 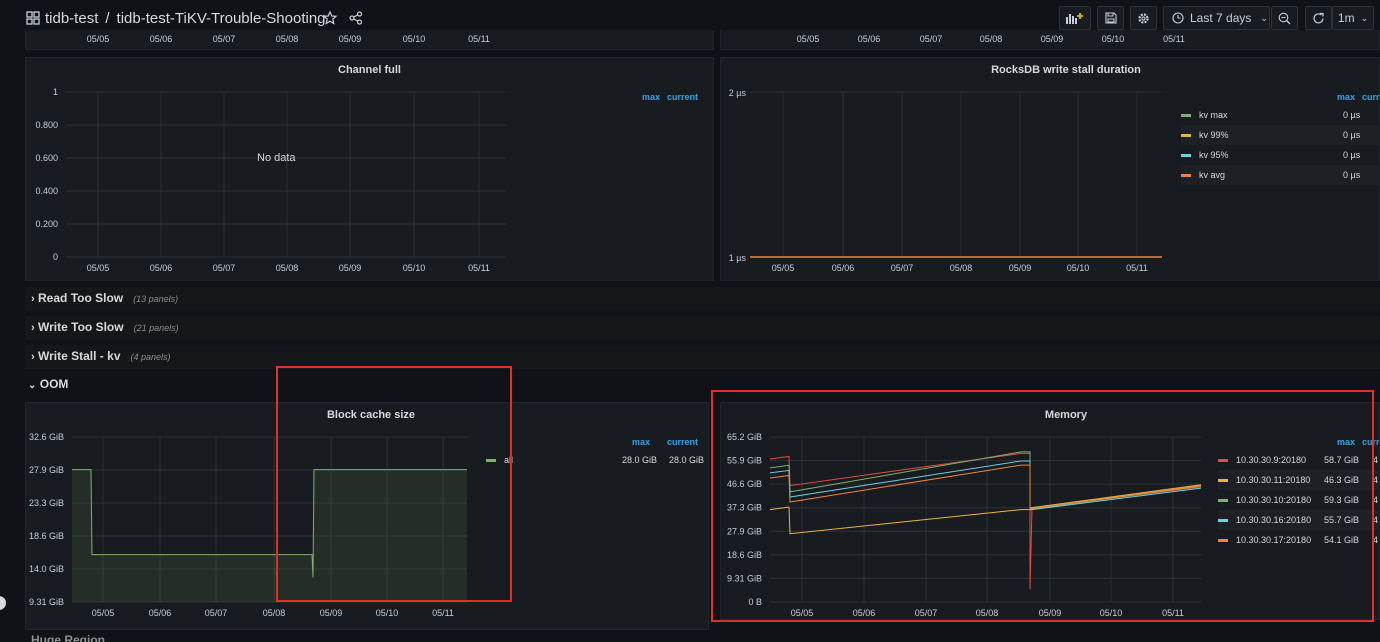 What do you see at coordinates (1212, 175) in the screenshot?
I see `series-name: kv avg` at bounding box center [1212, 175].